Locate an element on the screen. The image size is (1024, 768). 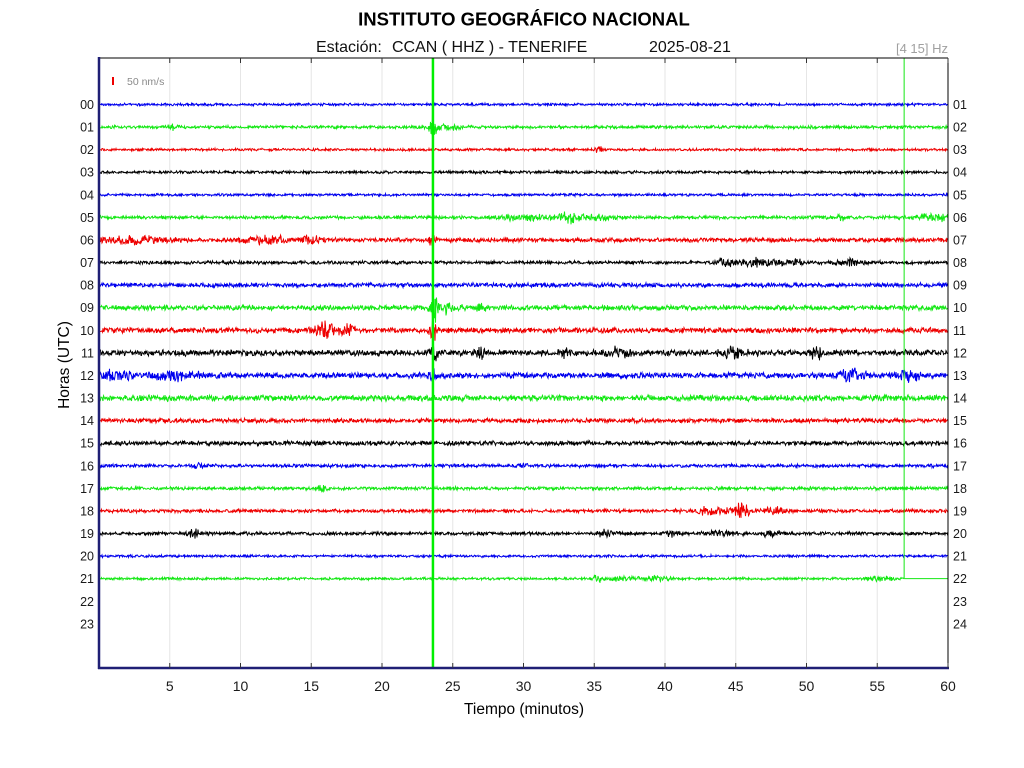
right-hour-label: 09 is located at coordinates (960, 286).